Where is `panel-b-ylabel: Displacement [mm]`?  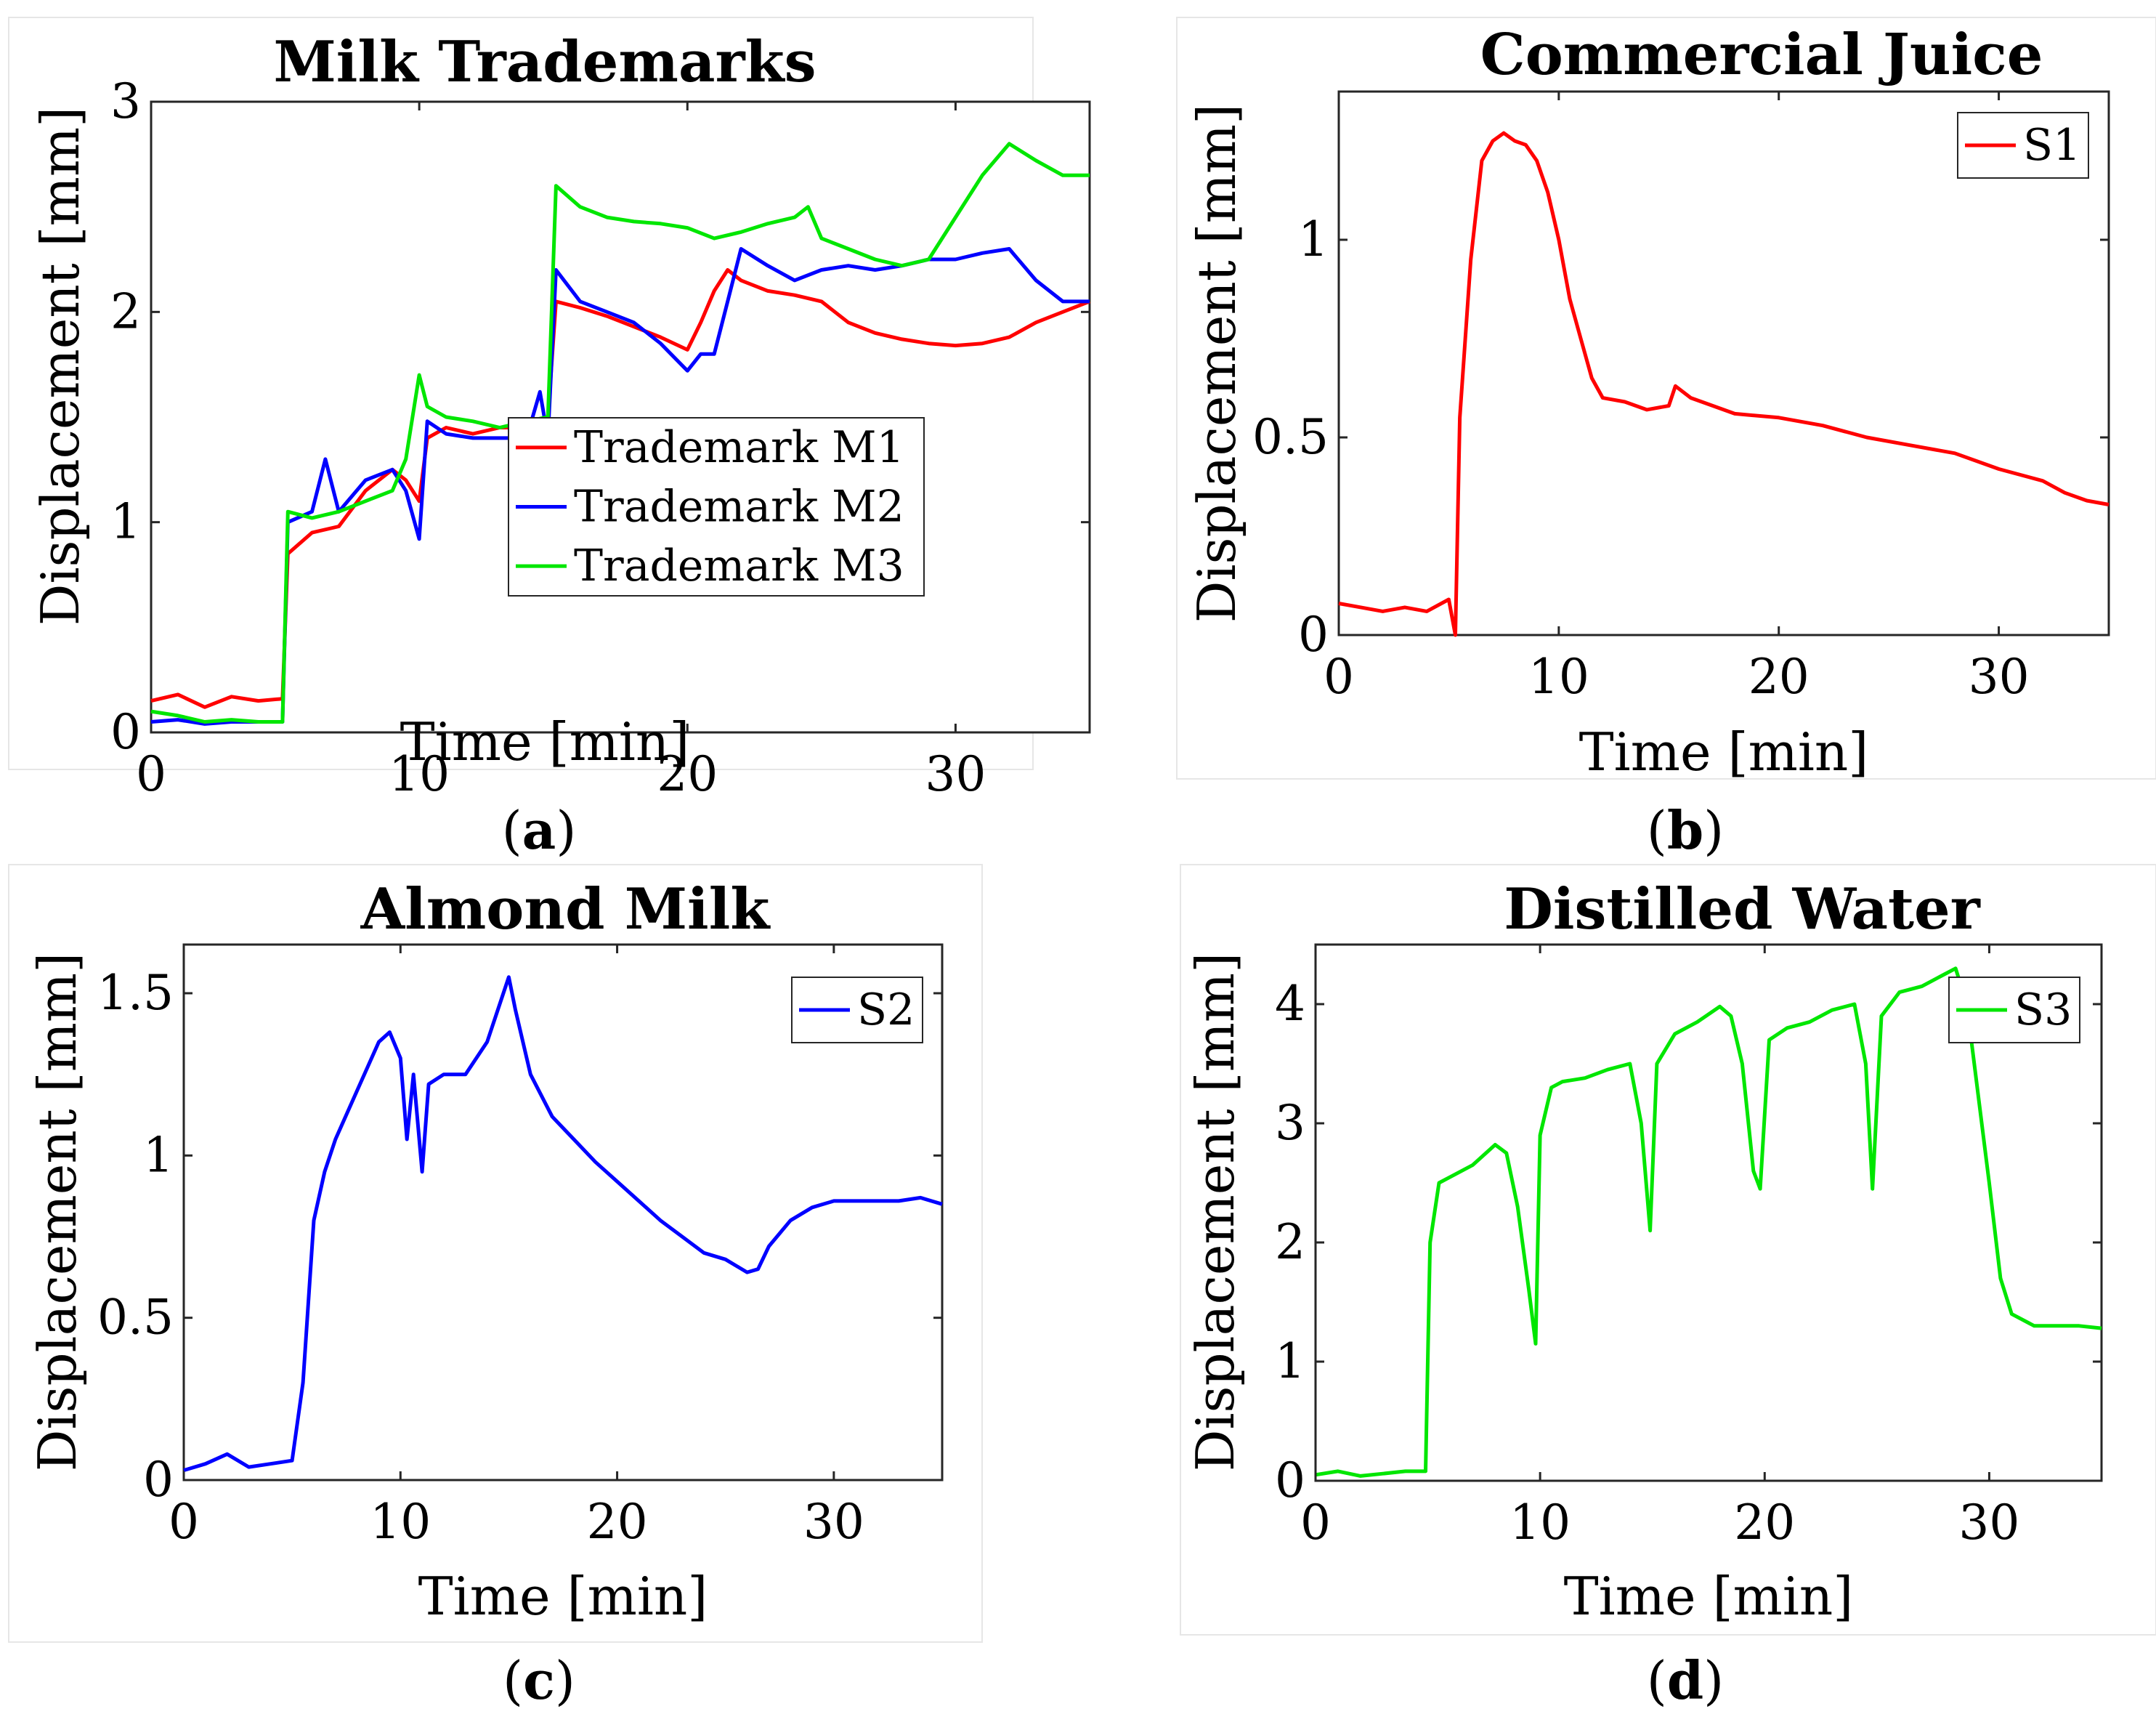
panel-b-ylabel: Displacement [mm] is located at coordinates (1216, 363).